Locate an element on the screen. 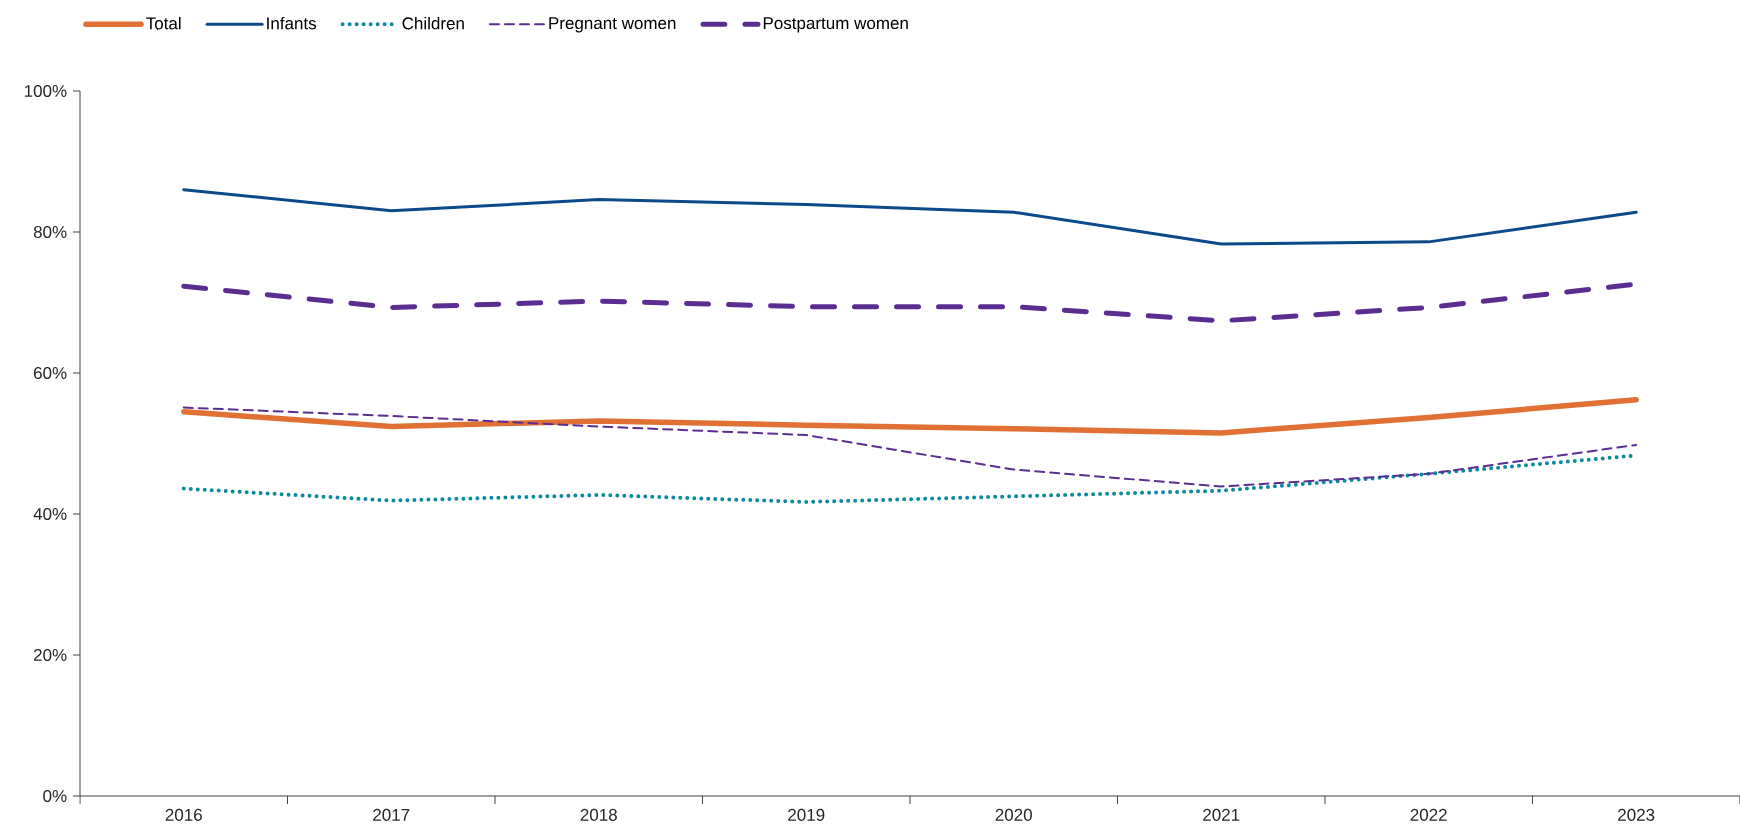 This screenshot has width=1740, height=835. x-tick-label: 2017 is located at coordinates (391, 814).